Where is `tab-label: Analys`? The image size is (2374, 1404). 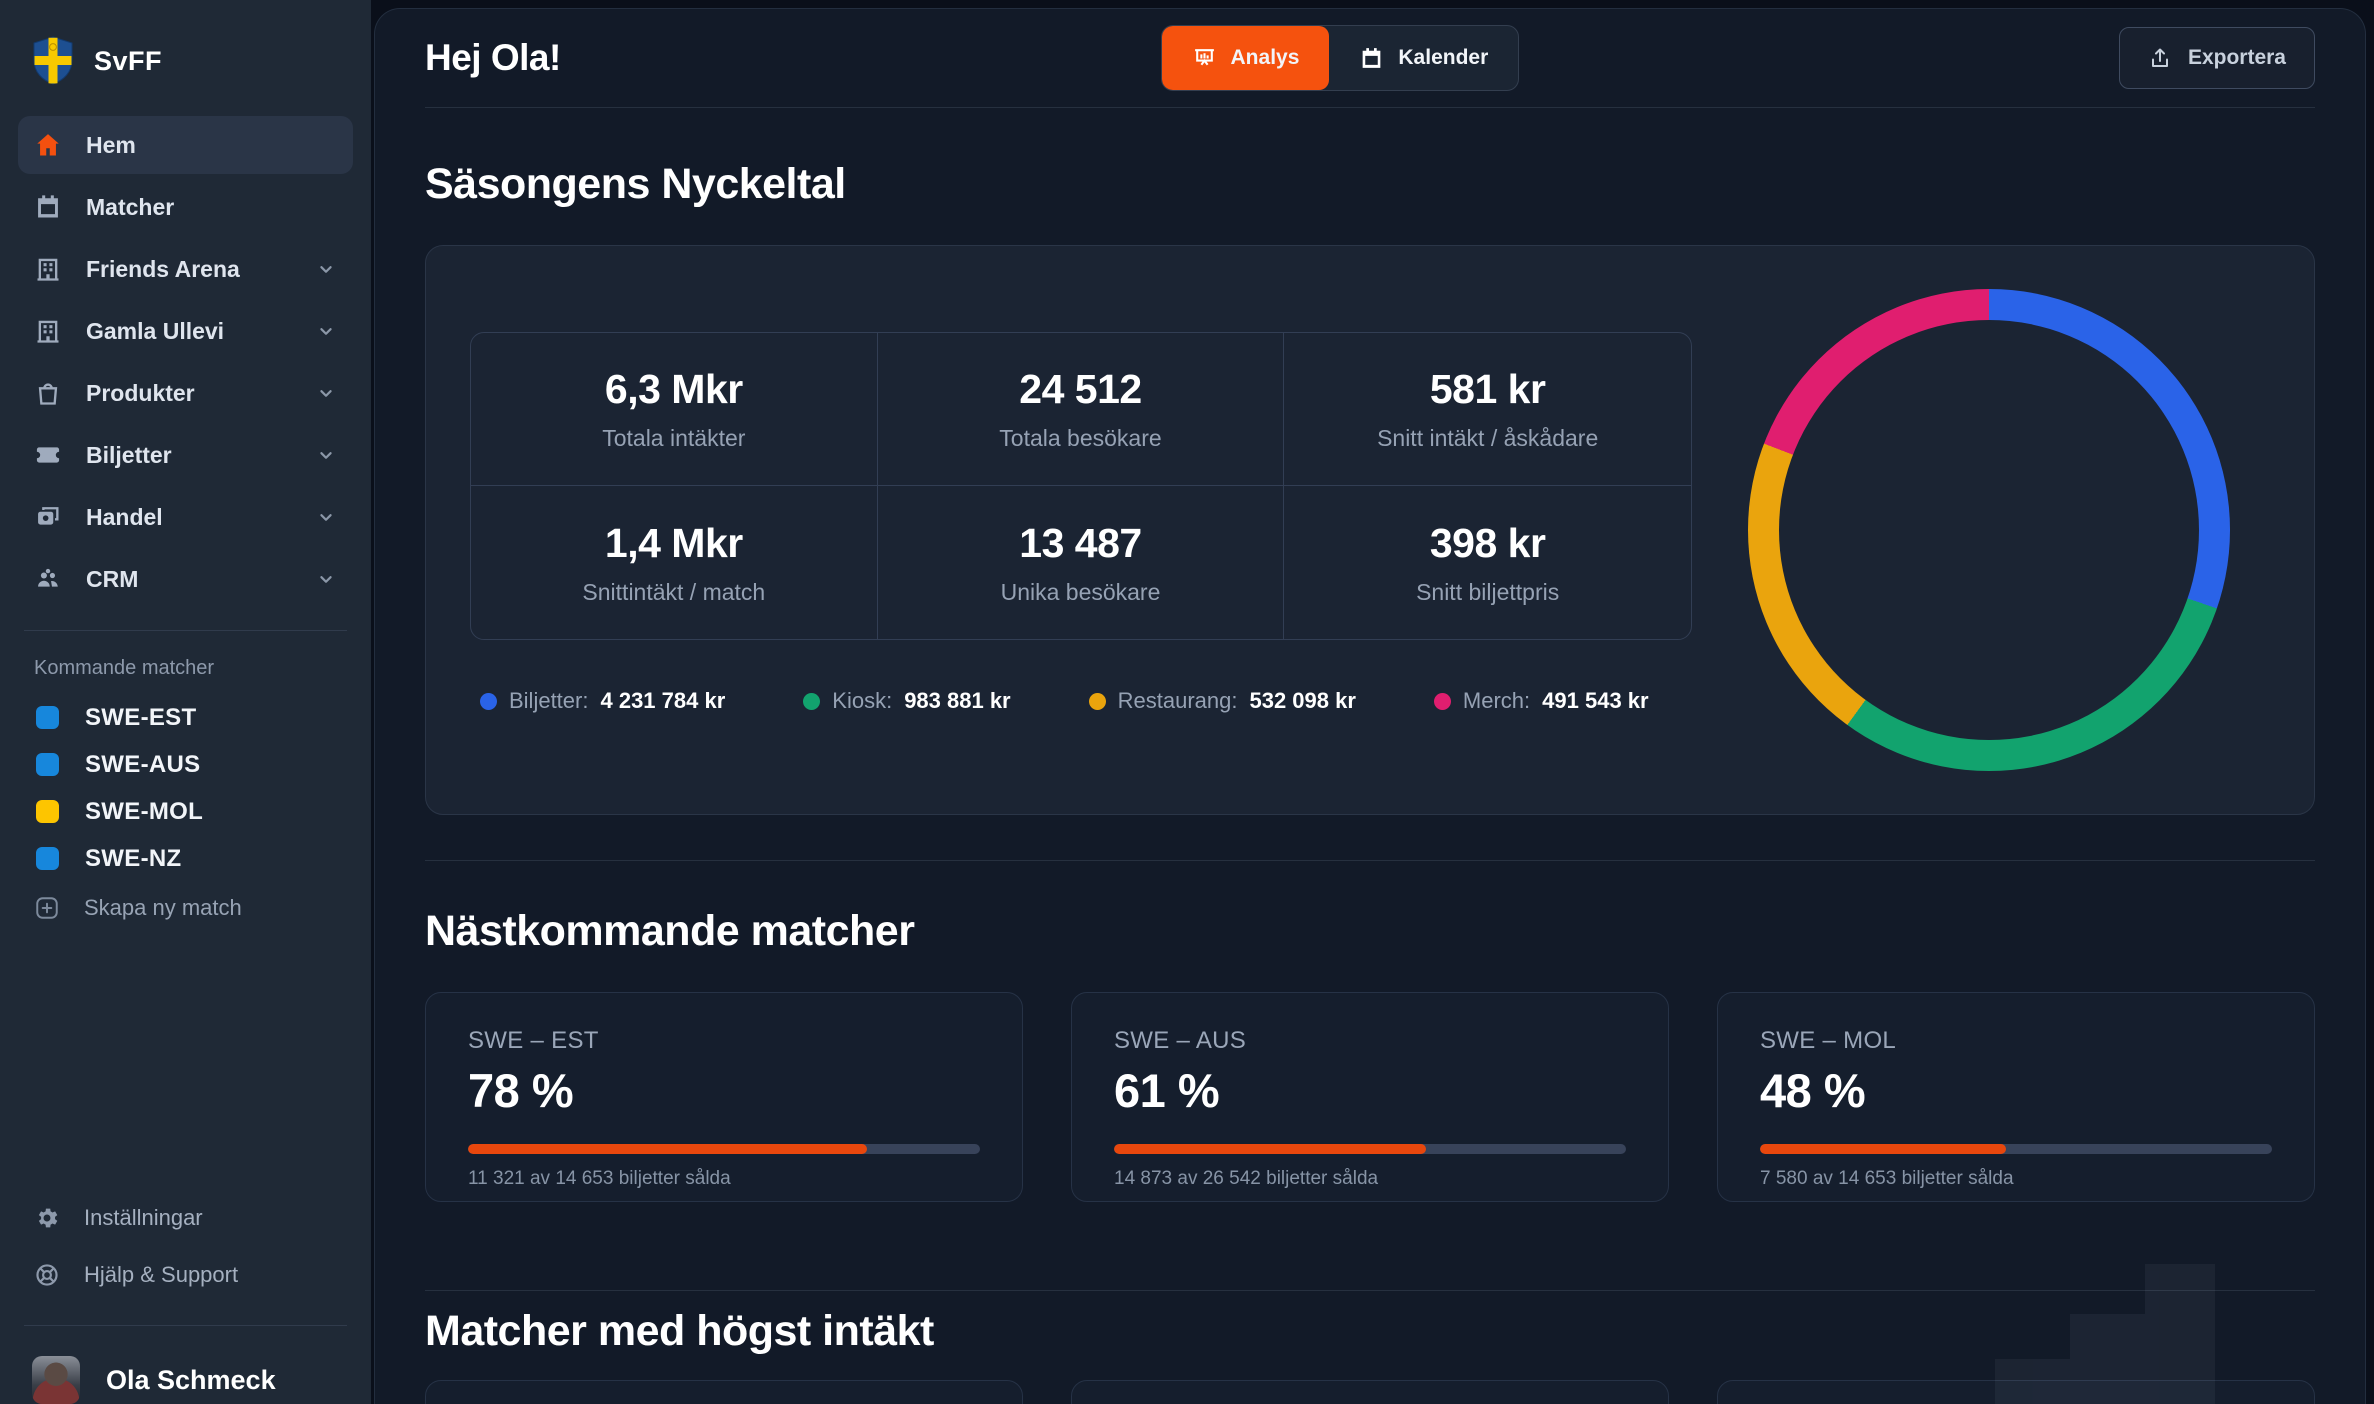
tab-label: Analys is located at coordinates (1265, 57).